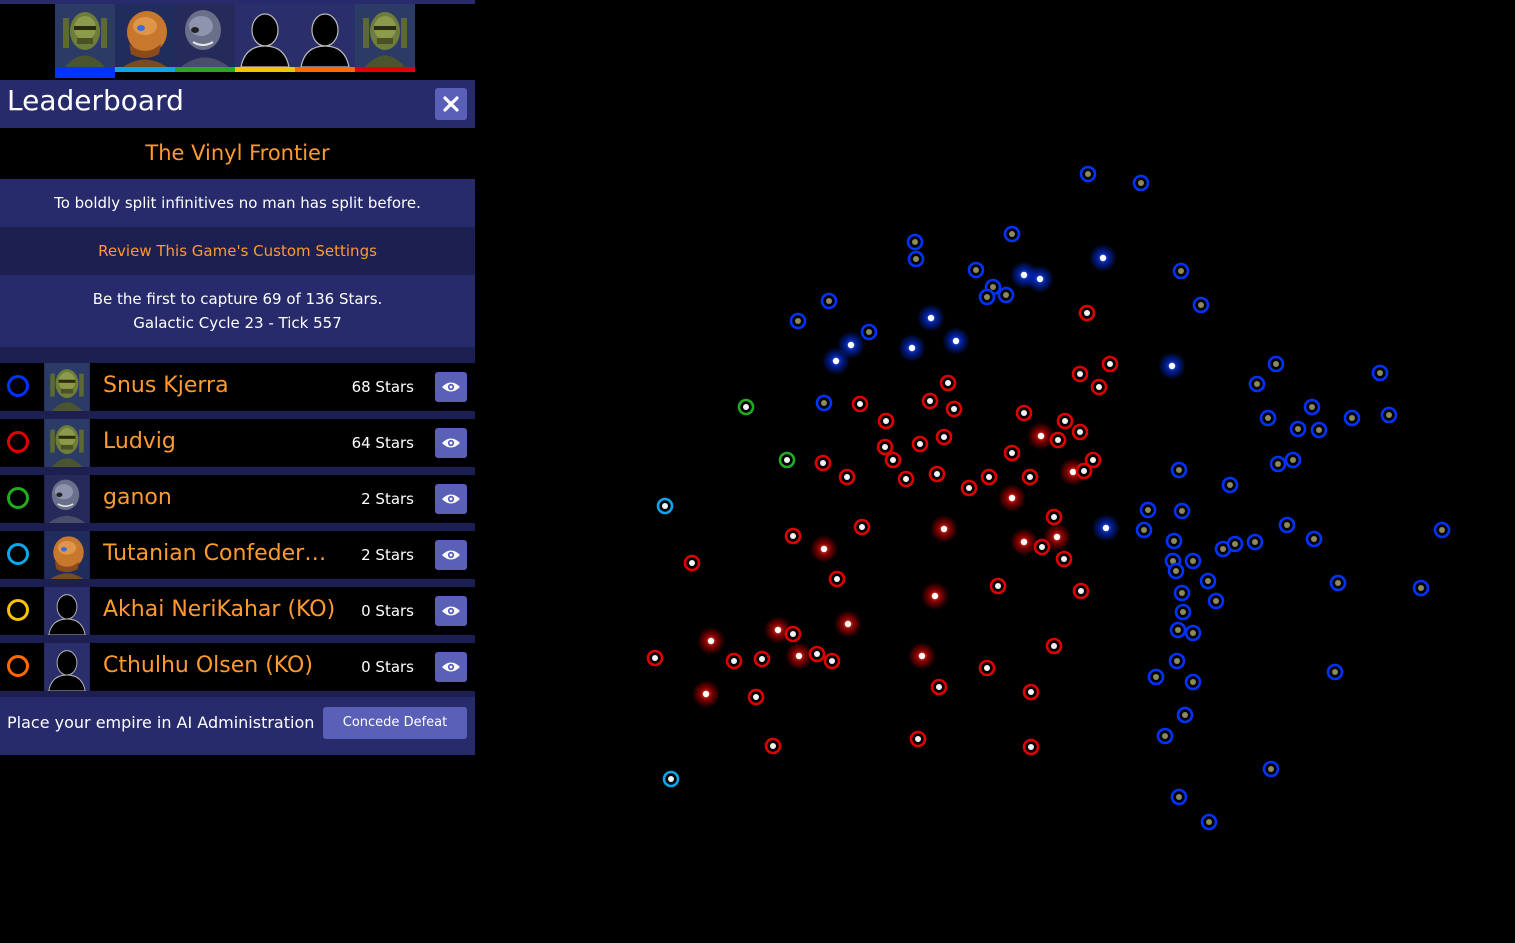 This screenshot has height=943, width=1515. Describe the element at coordinates (161, 722) in the screenshot. I see `ai-administration-text: Place your empire in AI Administration` at that location.